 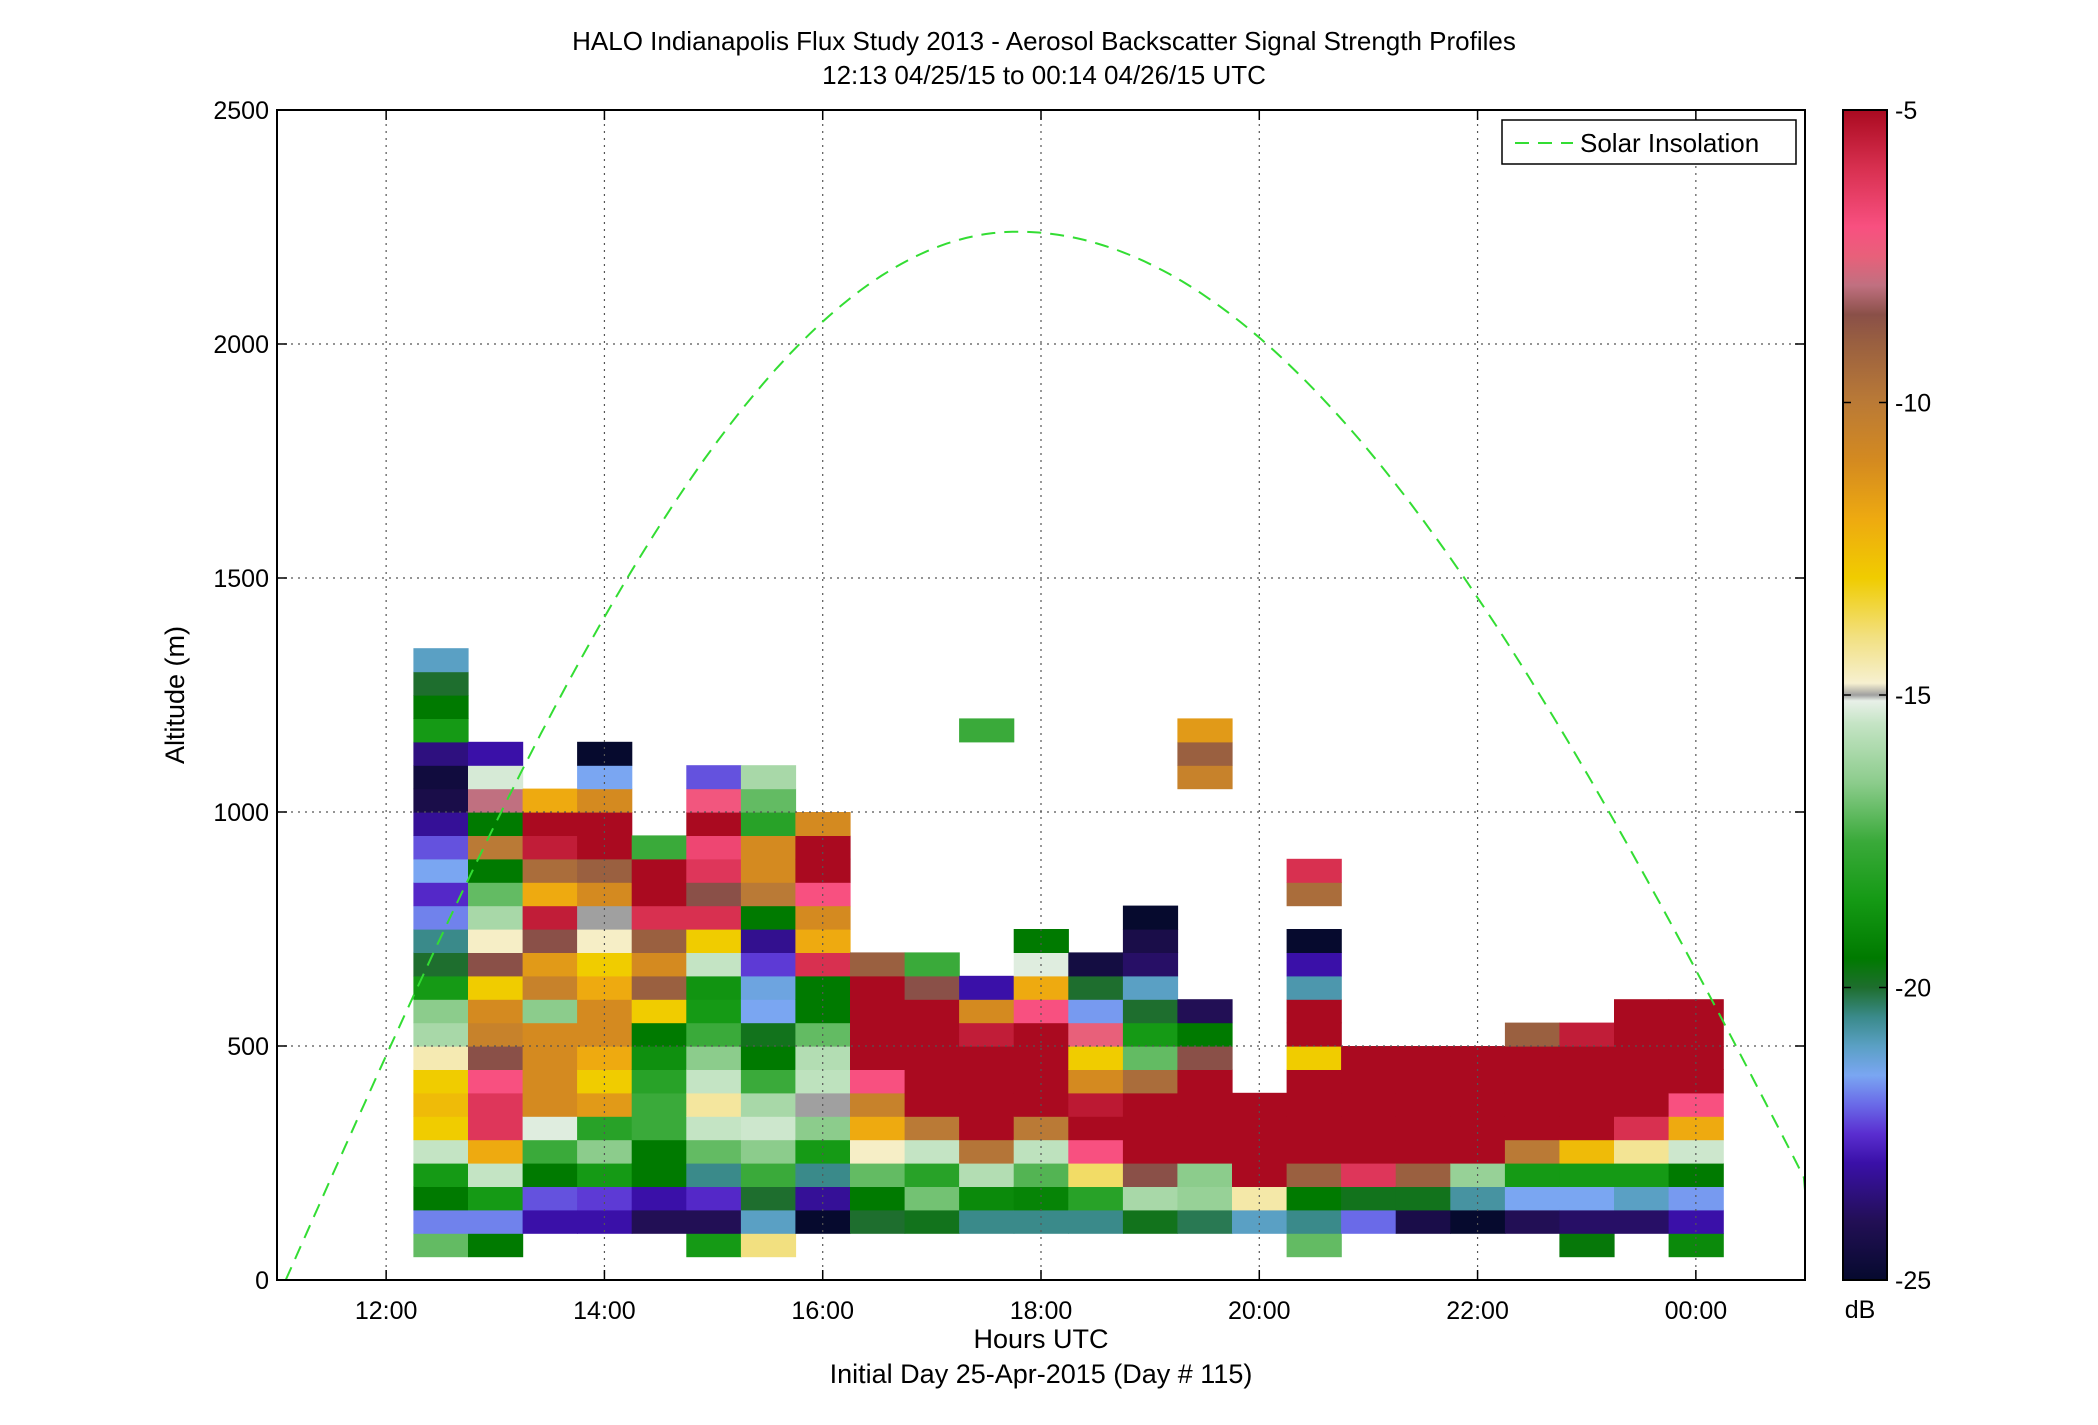 What do you see at coordinates (1040, 1339) in the screenshot?
I see `x-axis-label: Hours UTC` at bounding box center [1040, 1339].